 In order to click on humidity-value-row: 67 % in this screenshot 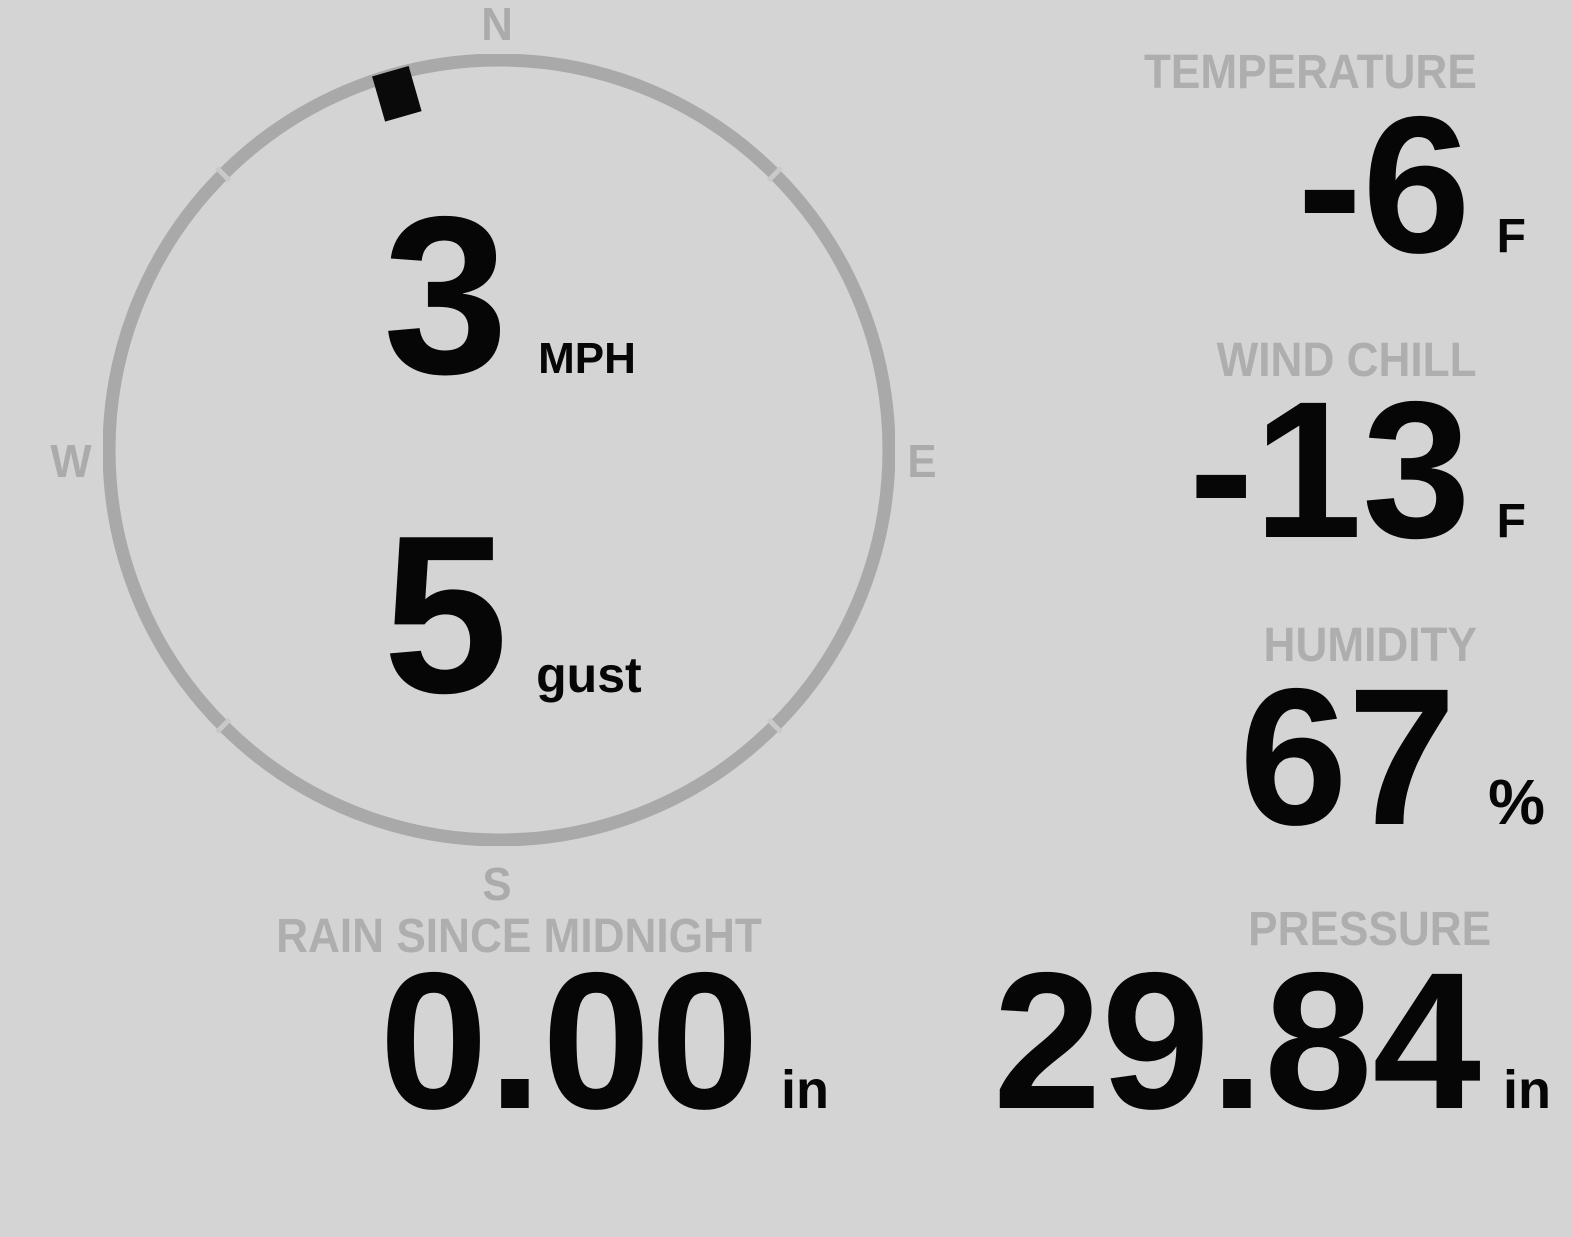, I will do `click(1392, 757)`.